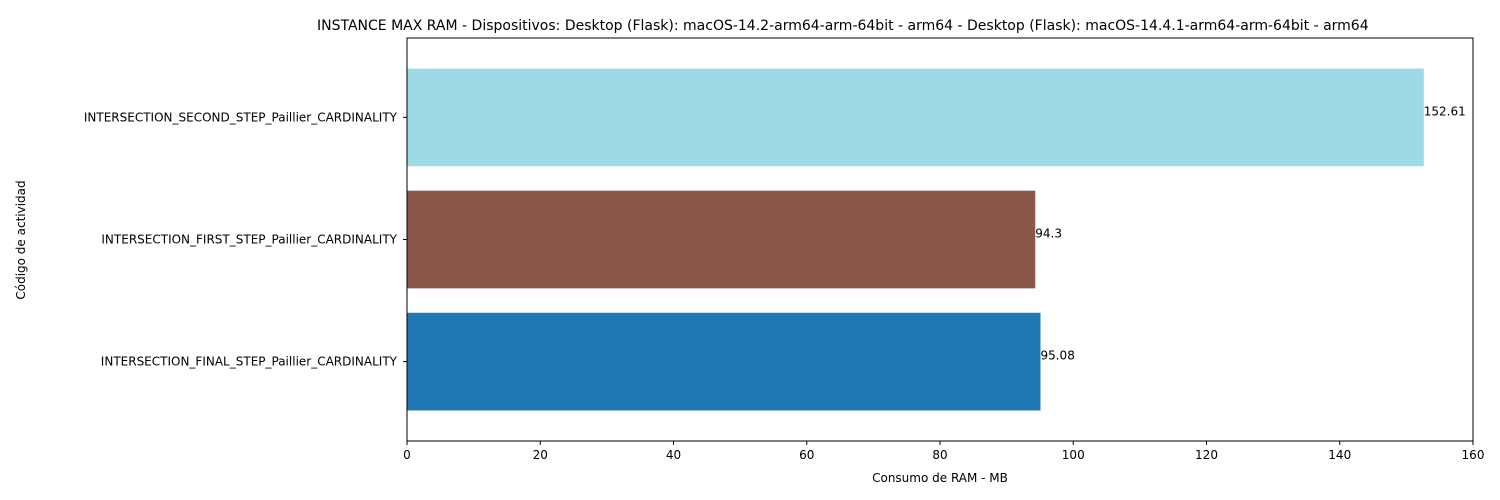 The width and height of the screenshot is (1500, 500). What do you see at coordinates (407, 455) in the screenshot?
I see `x-tick-label: 0` at bounding box center [407, 455].